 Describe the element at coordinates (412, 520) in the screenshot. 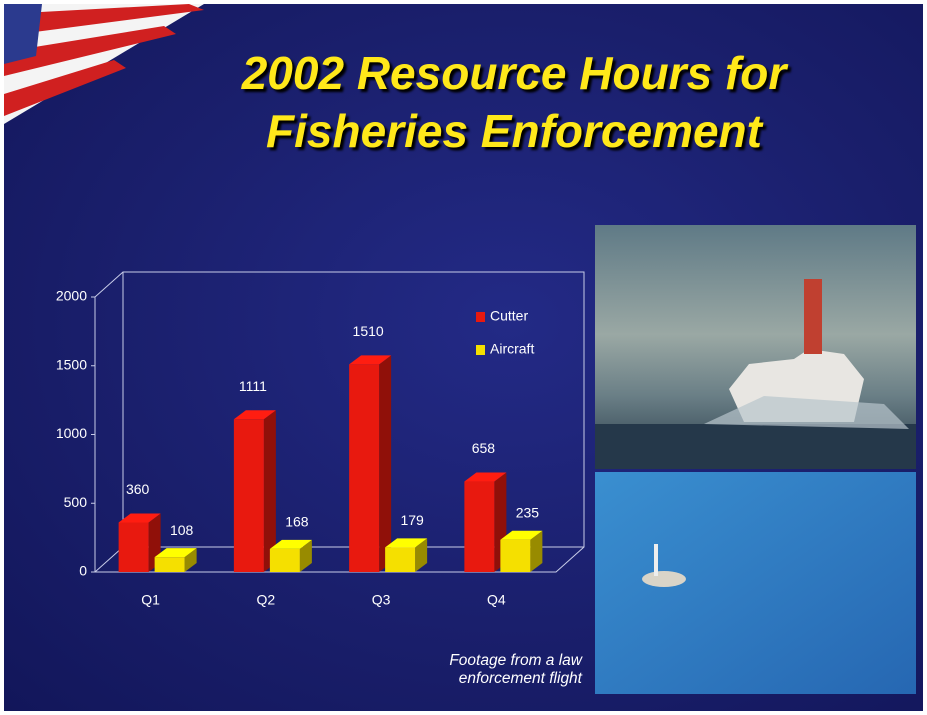

I see `value-label: 179` at that location.